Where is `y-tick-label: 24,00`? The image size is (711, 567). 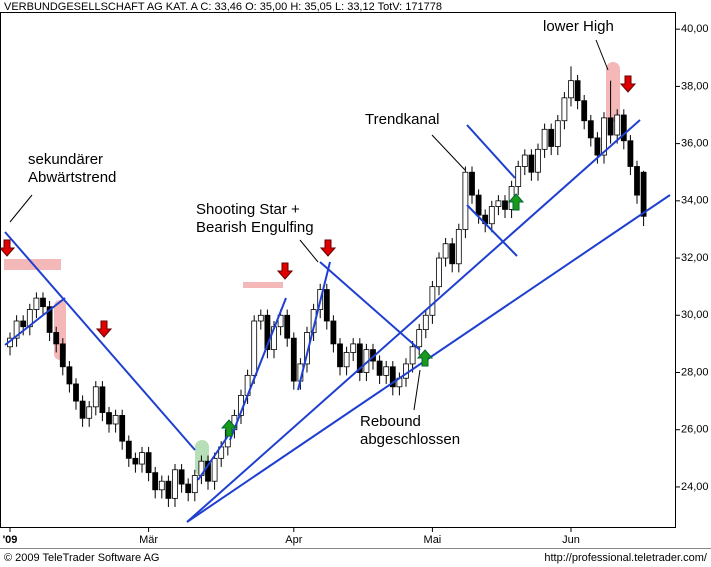 y-tick-label: 24,00 is located at coordinates (695, 487).